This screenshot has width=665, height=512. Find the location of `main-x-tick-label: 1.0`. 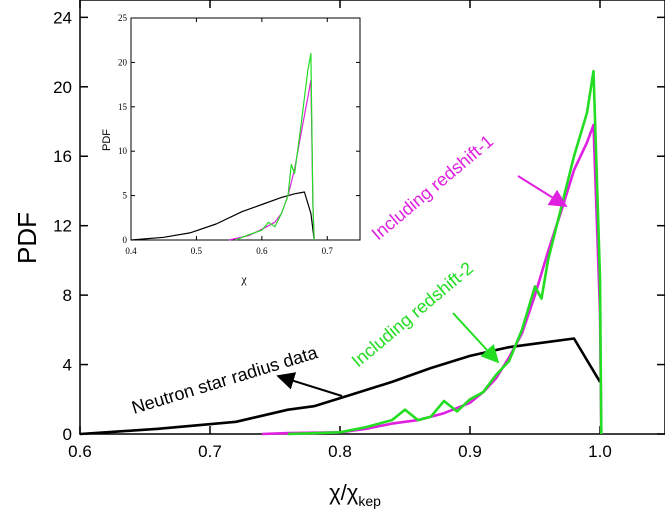

main-x-tick-label: 1.0 is located at coordinates (600, 451).